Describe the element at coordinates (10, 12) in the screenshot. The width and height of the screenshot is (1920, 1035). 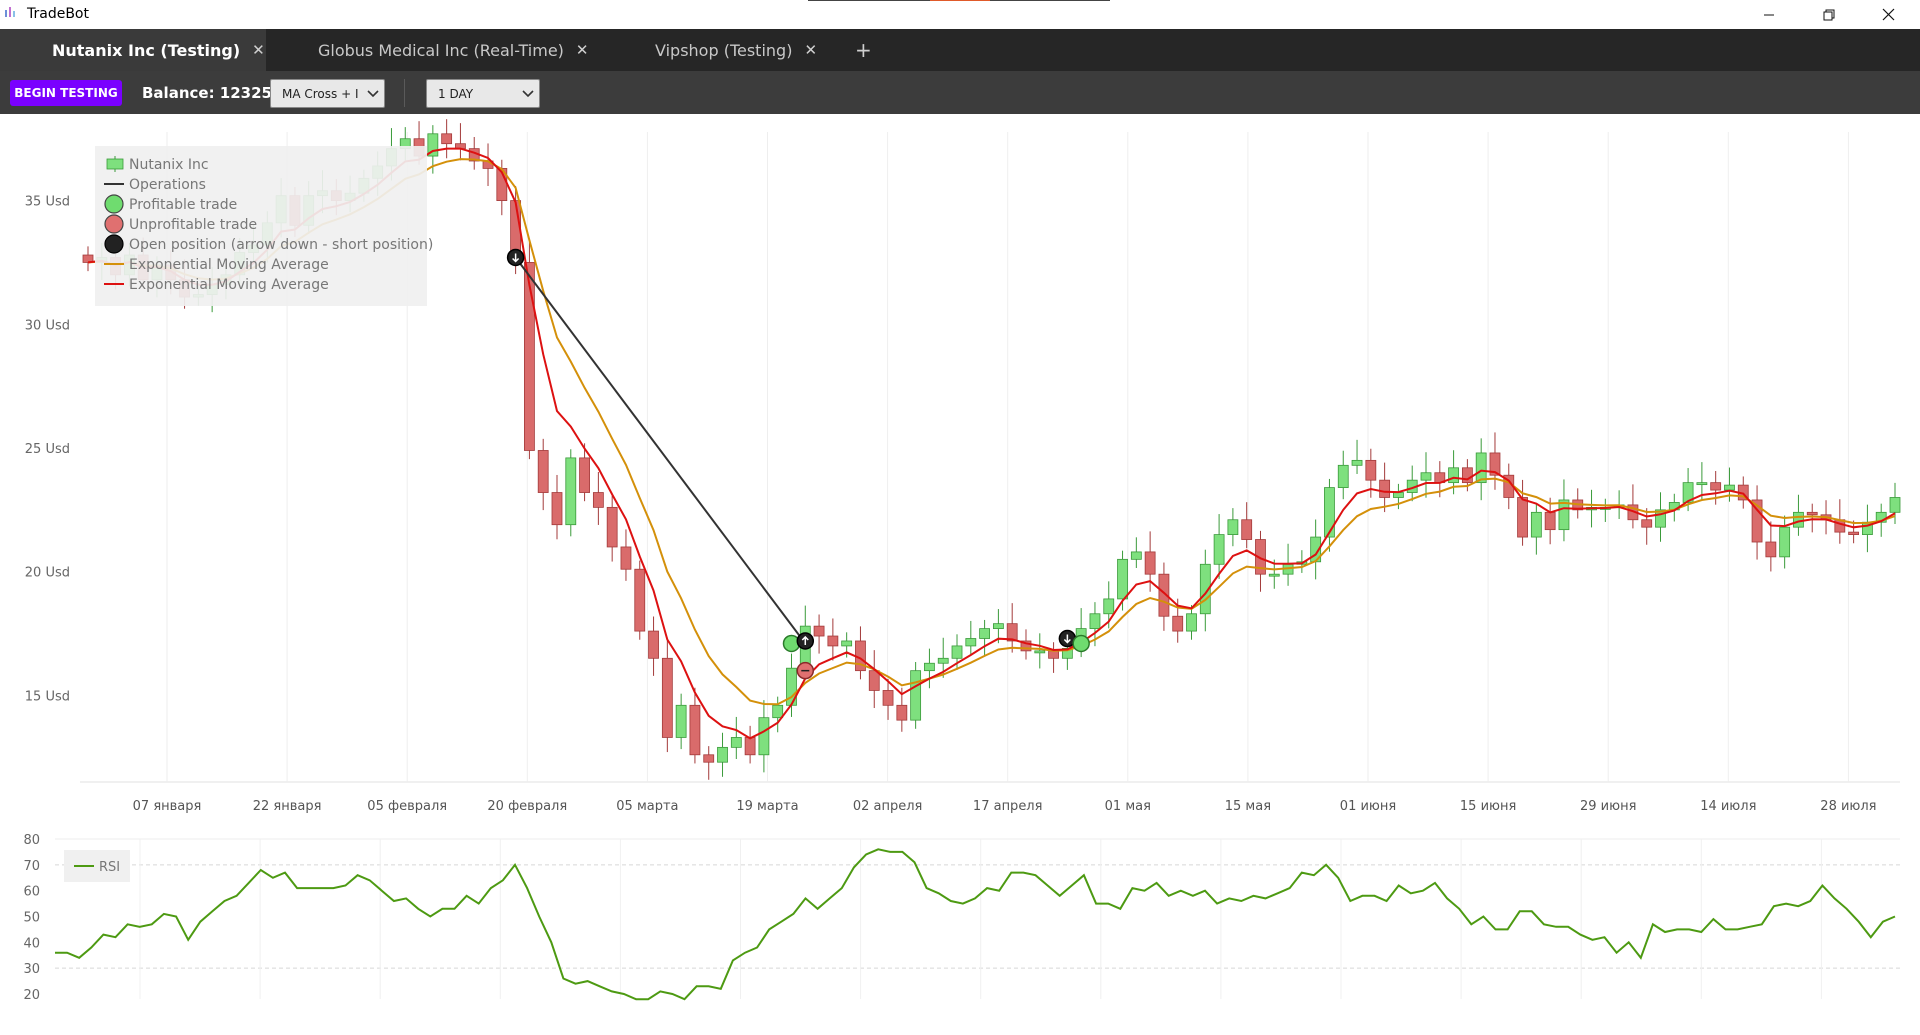
I see `app-logo-icon` at that location.